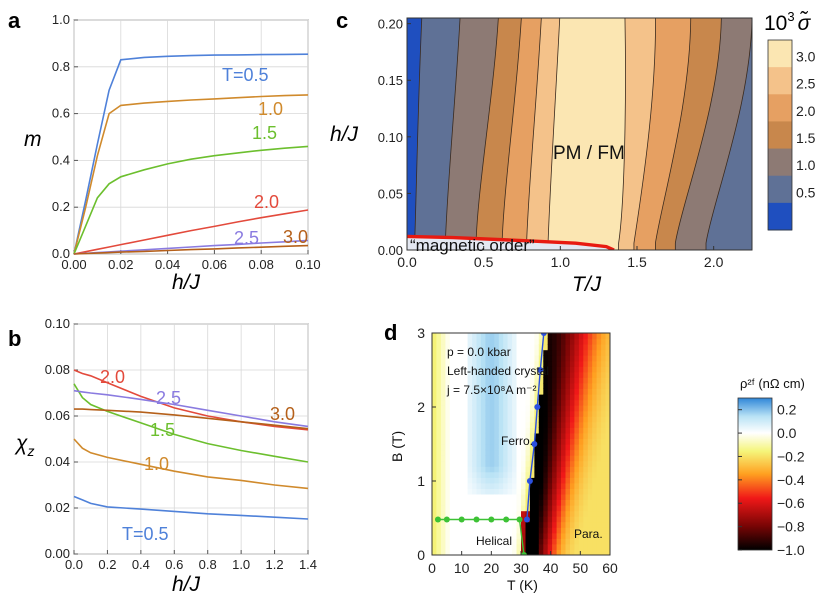  Describe the element at coordinates (61, 113) in the screenshot. I see `y-tick-label: 0.6` at that location.